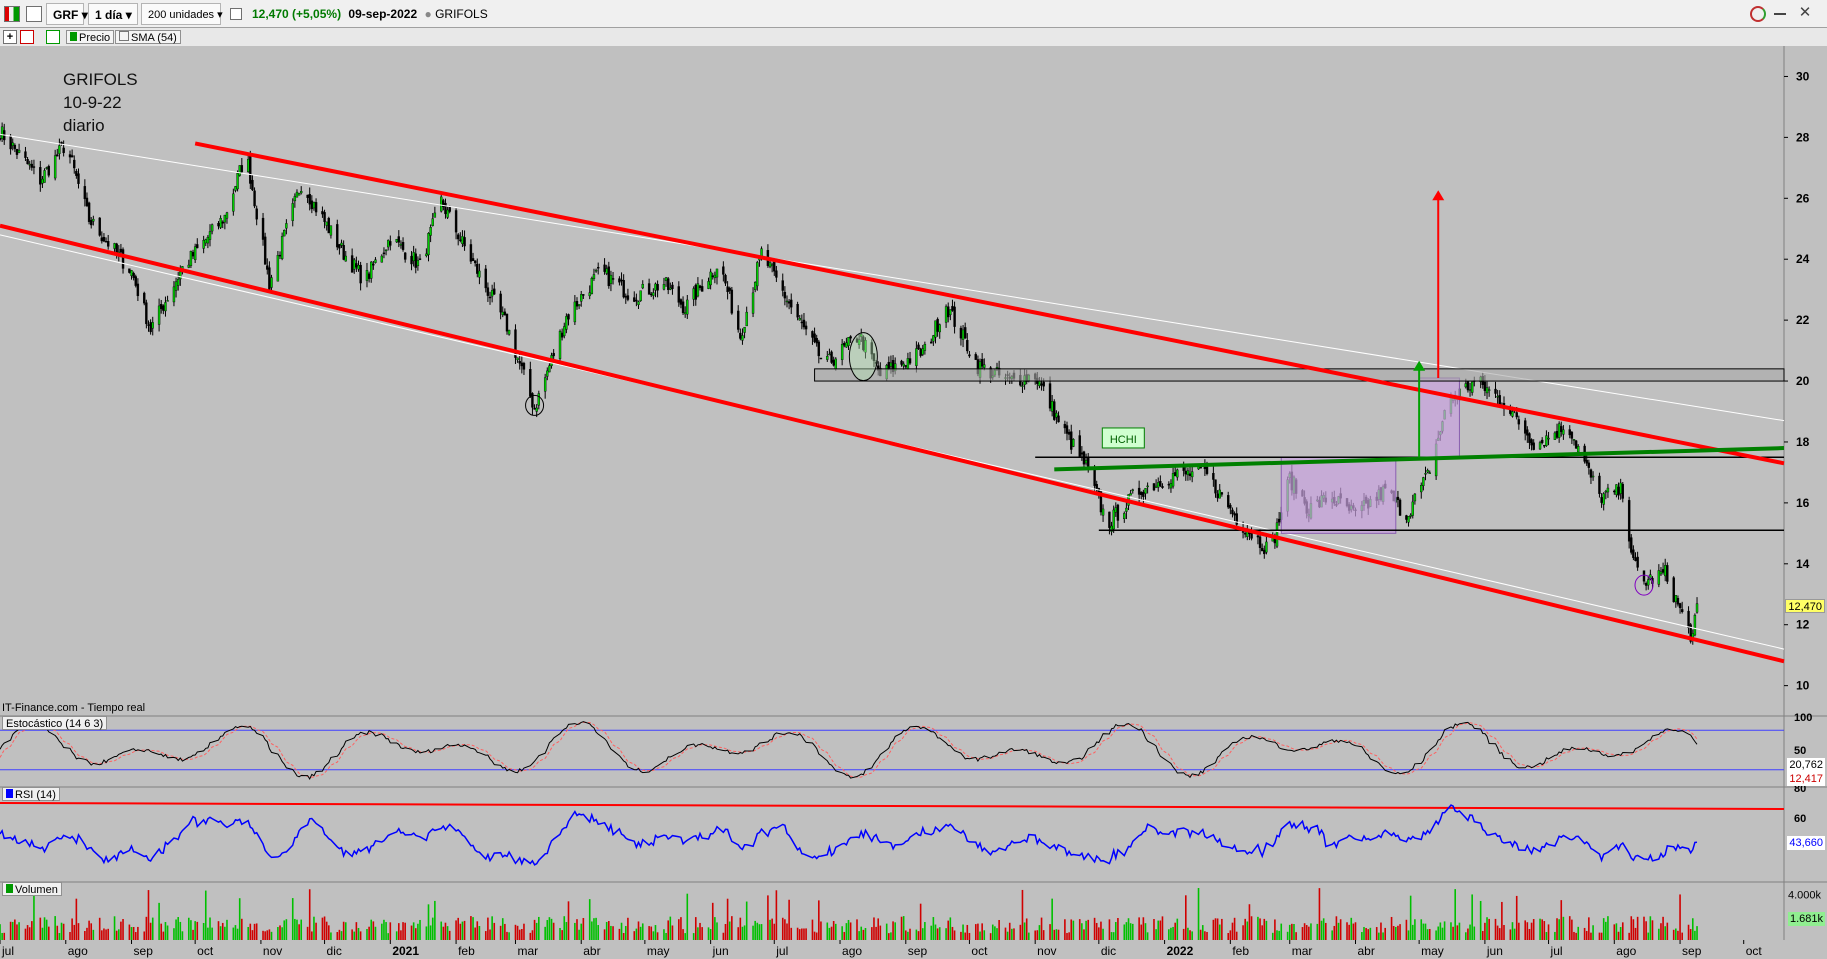 This screenshot has height=959, width=1827. Describe the element at coordinates (32, 889) in the screenshot. I see `volume-title: Volumen` at that location.